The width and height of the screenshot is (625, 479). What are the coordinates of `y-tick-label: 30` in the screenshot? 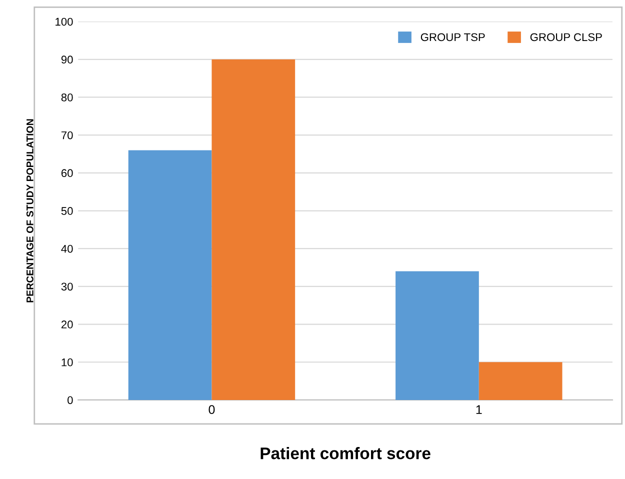 It's located at (67, 286).